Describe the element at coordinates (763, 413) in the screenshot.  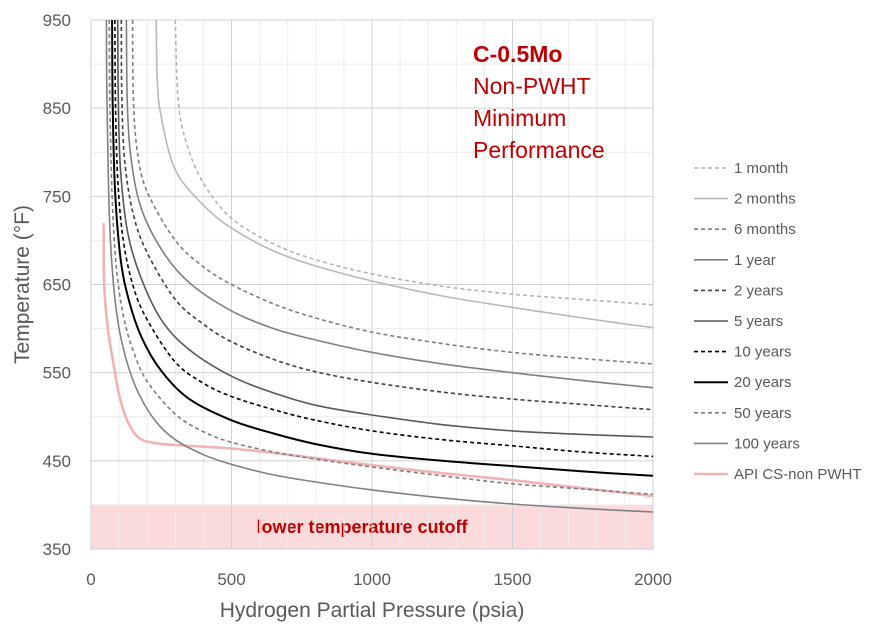
I see `legend-label: 50 years` at that location.